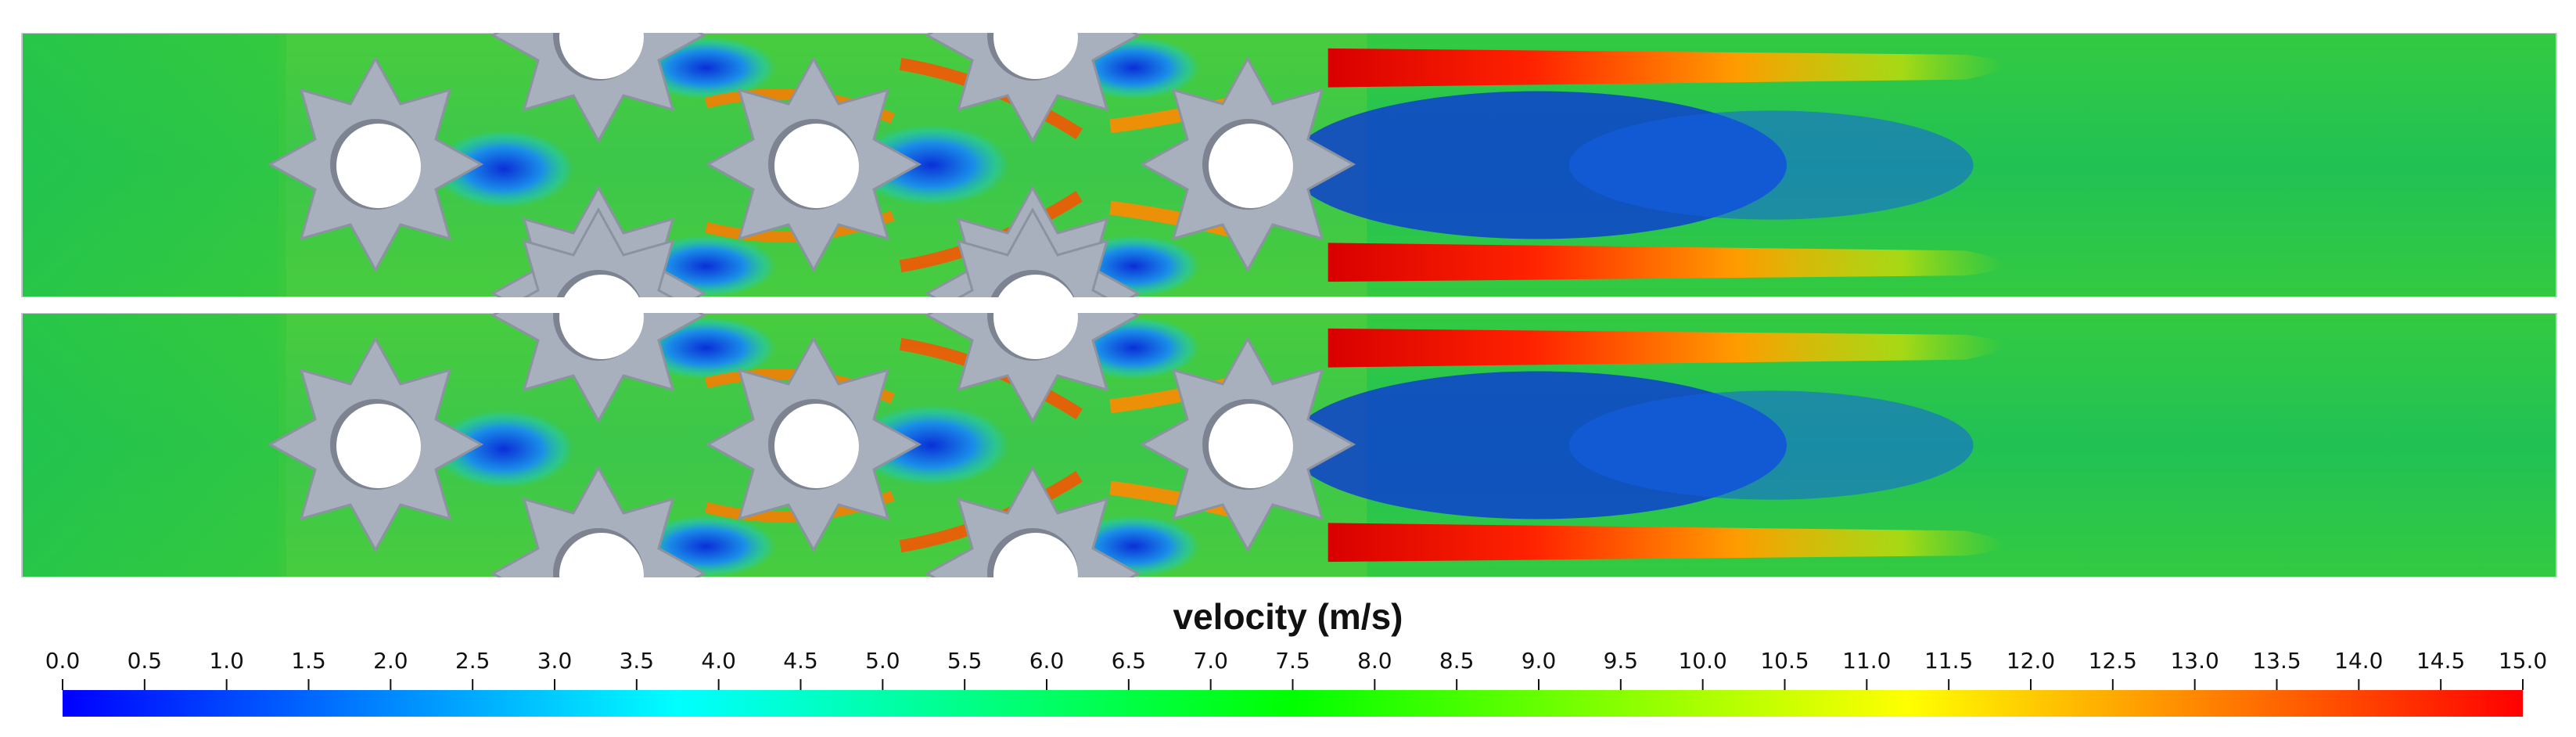 The image size is (2576, 737). I want to click on colorbar-tick-label: 9.5, so click(1622, 661).